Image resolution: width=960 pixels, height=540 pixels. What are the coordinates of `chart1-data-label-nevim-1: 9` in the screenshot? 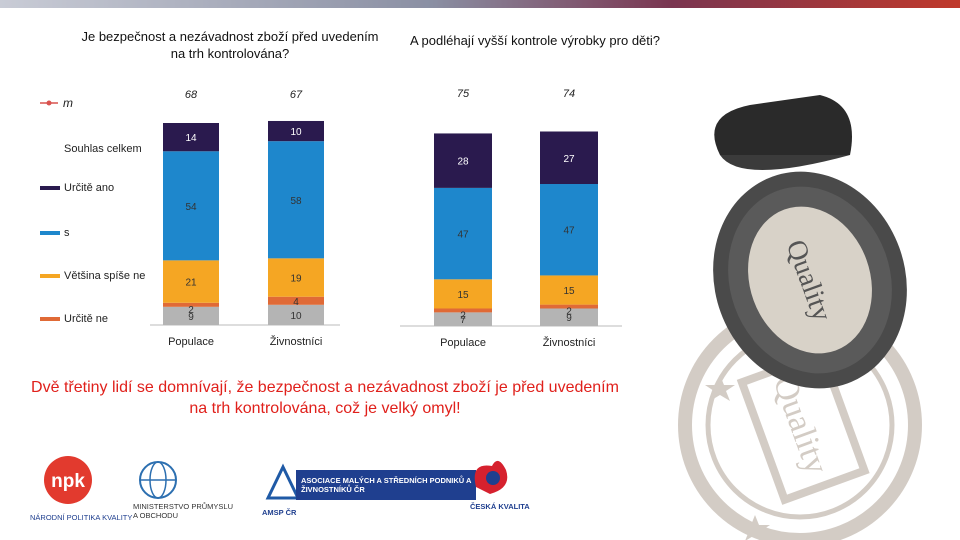 It's located at (191, 317).